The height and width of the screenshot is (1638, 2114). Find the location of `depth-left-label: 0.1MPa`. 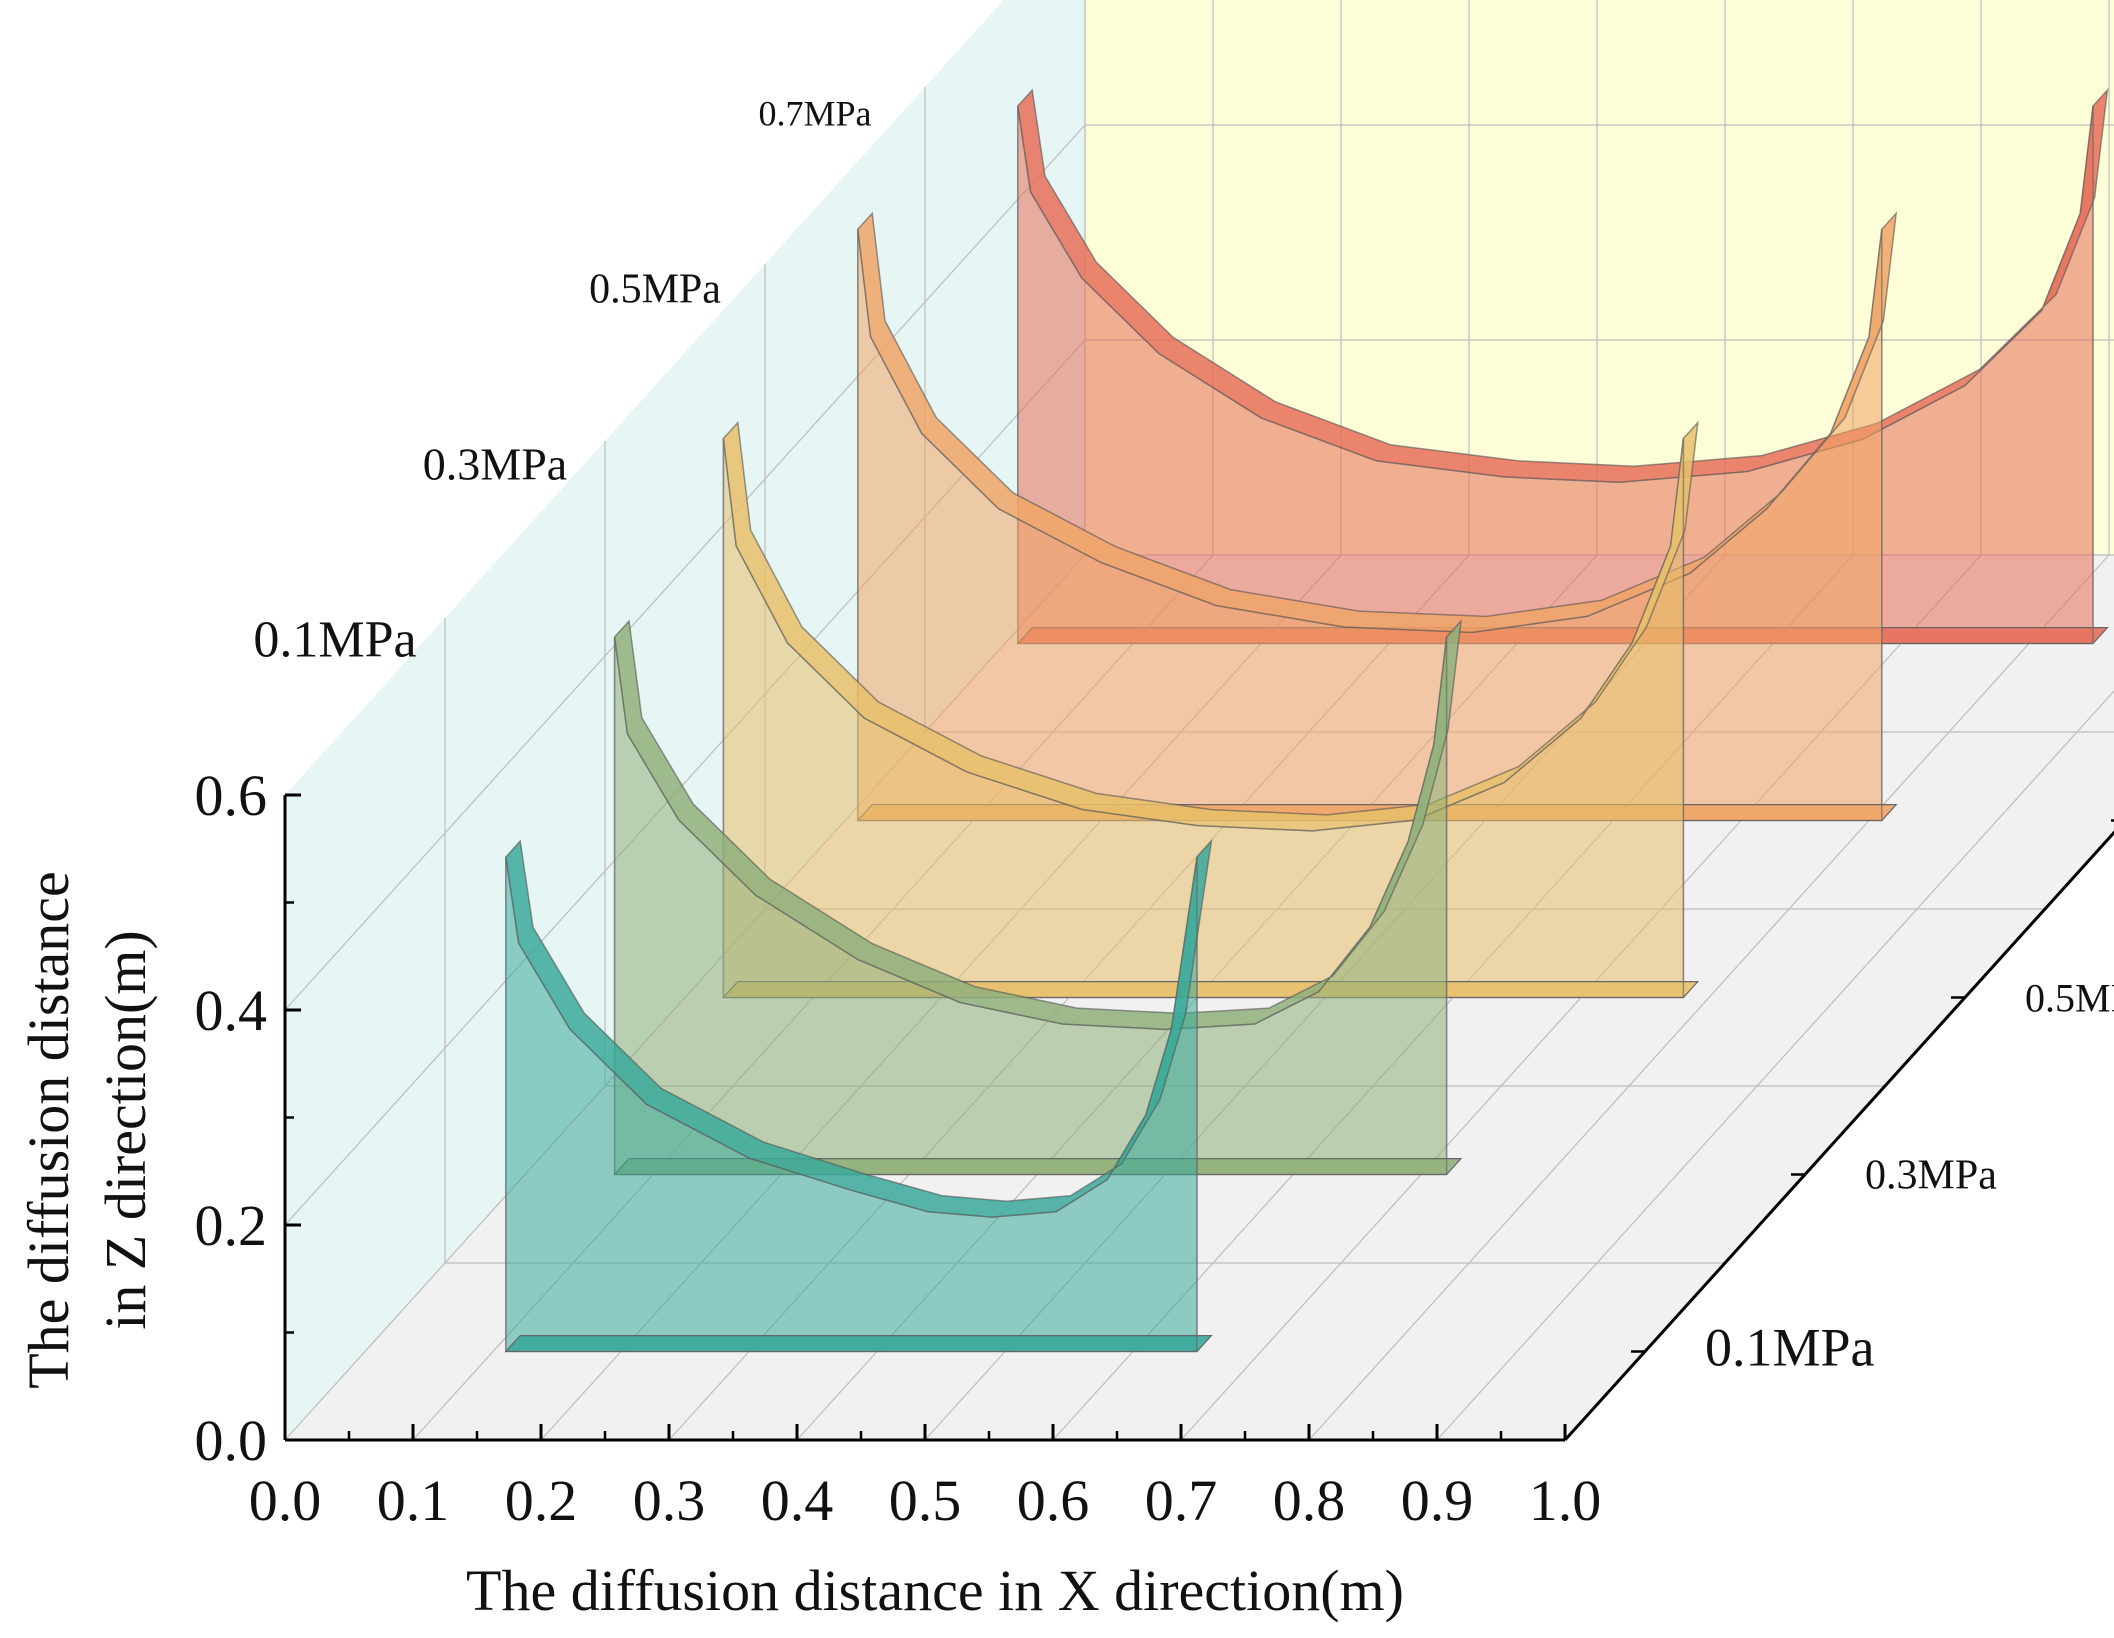

depth-left-label: 0.1MPa is located at coordinates (334, 640).